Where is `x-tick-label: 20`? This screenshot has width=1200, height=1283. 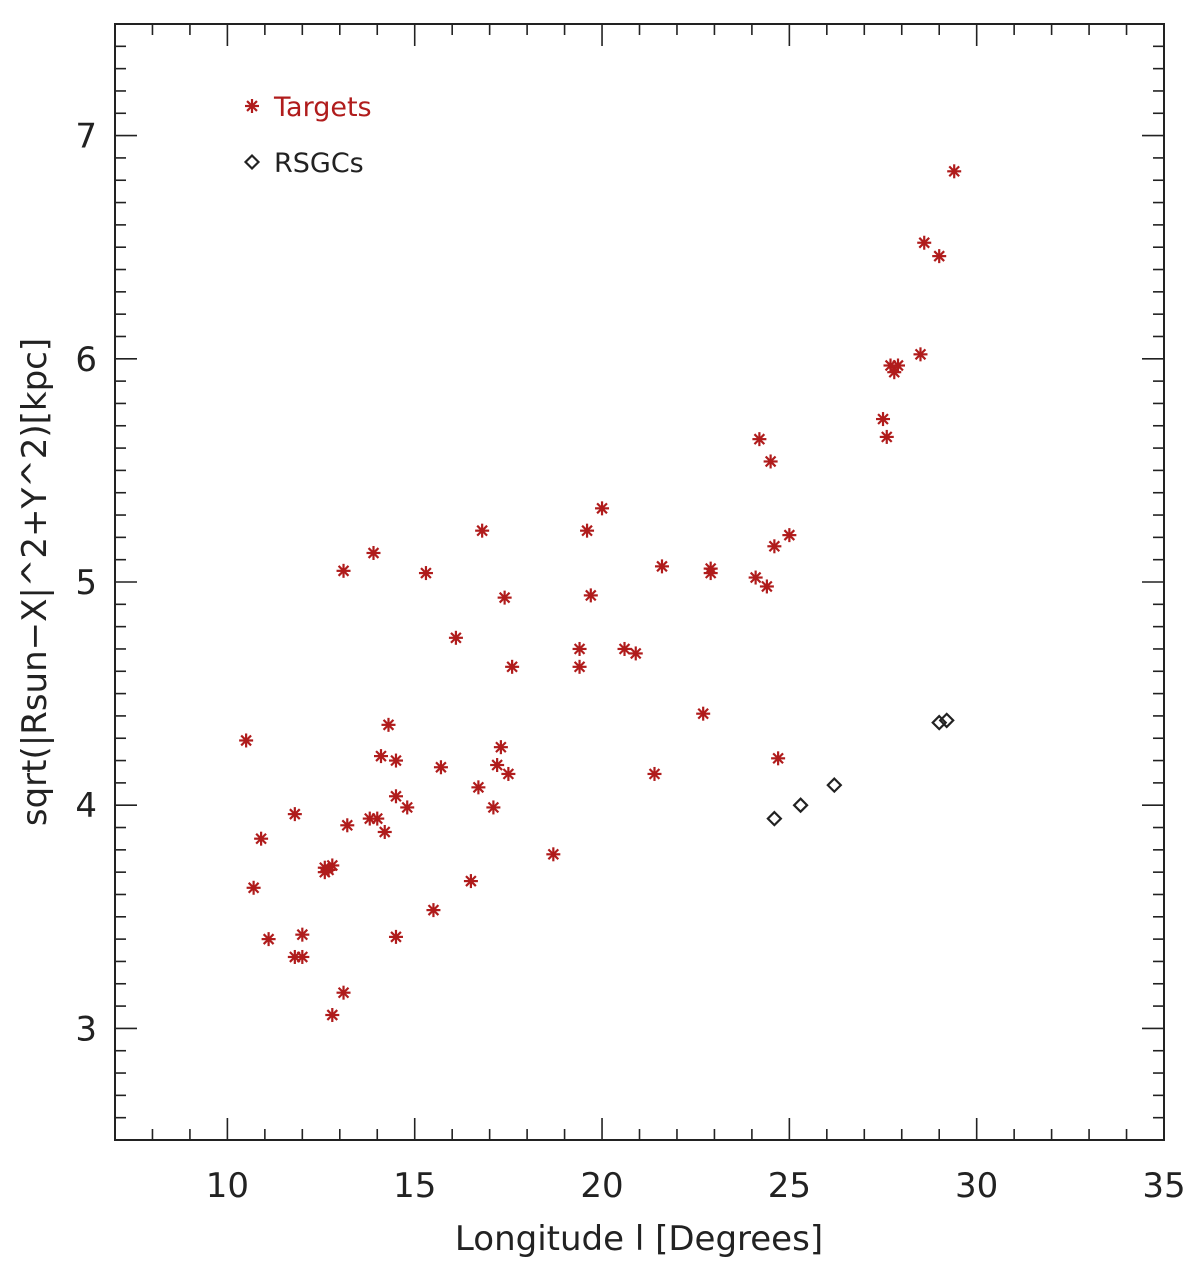
x-tick-label: 20 is located at coordinates (601, 1186).